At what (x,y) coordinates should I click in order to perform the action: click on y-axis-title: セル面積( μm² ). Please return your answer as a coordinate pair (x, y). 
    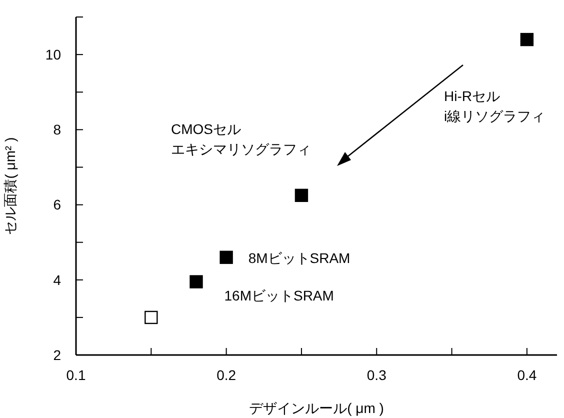
    Looking at the image, I should click on (10, 186).